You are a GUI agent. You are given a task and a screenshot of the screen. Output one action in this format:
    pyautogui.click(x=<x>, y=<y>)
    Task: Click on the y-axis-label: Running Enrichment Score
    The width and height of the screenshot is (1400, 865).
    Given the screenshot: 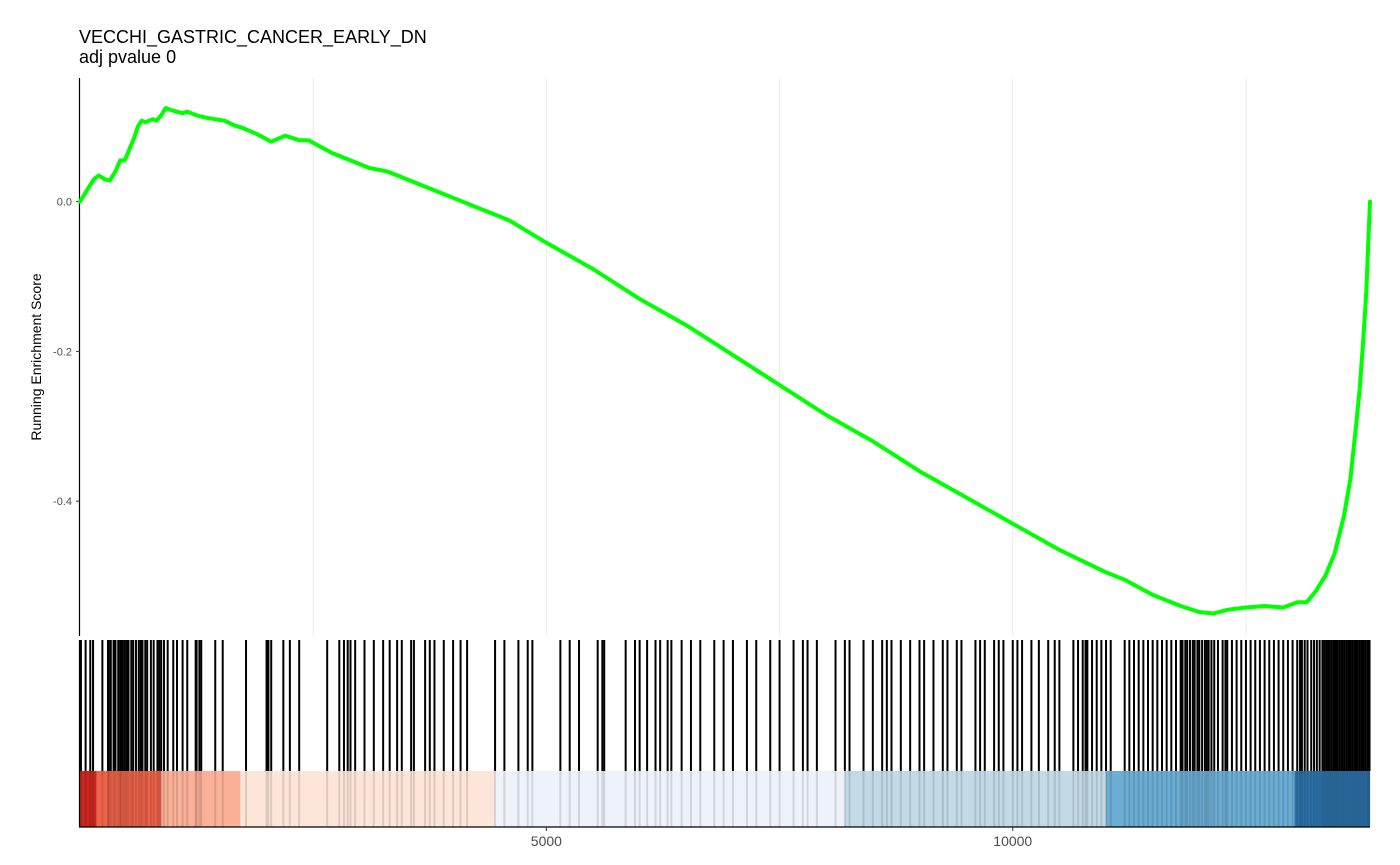 What is the action you would take?
    pyautogui.click(x=36, y=357)
    